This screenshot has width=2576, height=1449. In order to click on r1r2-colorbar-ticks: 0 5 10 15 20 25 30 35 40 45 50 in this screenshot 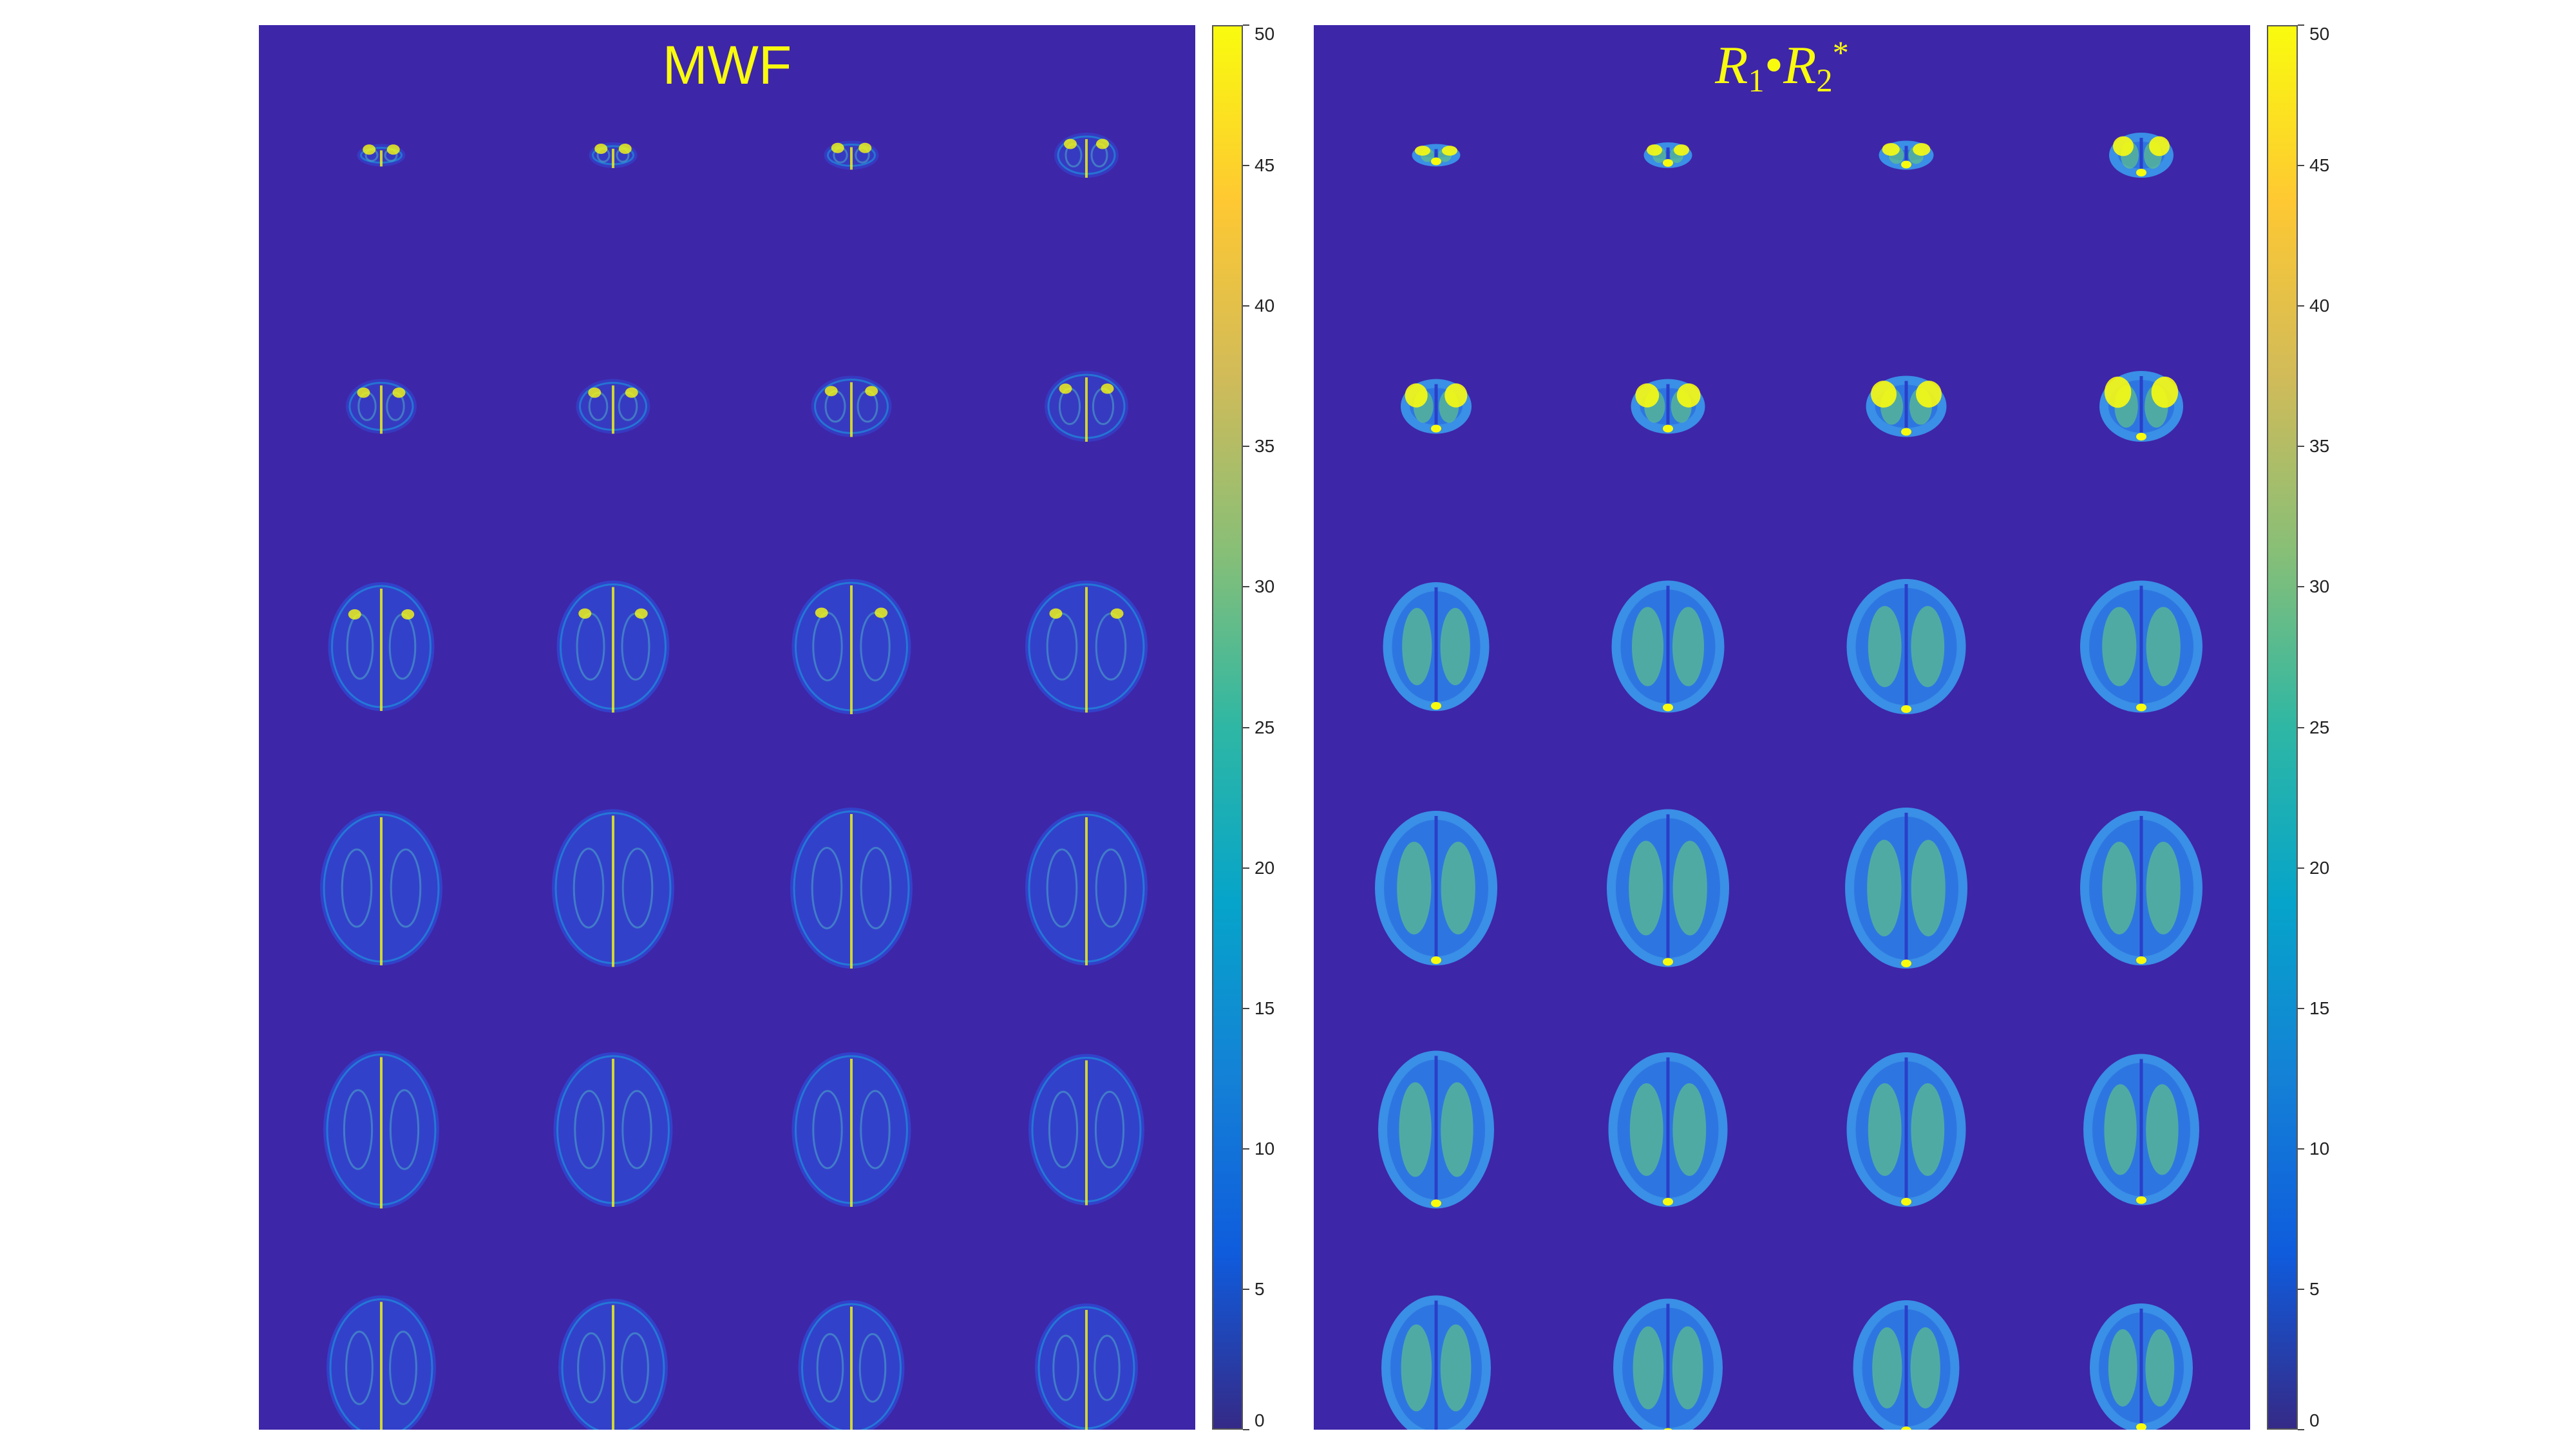, I will do `click(2317, 727)`.